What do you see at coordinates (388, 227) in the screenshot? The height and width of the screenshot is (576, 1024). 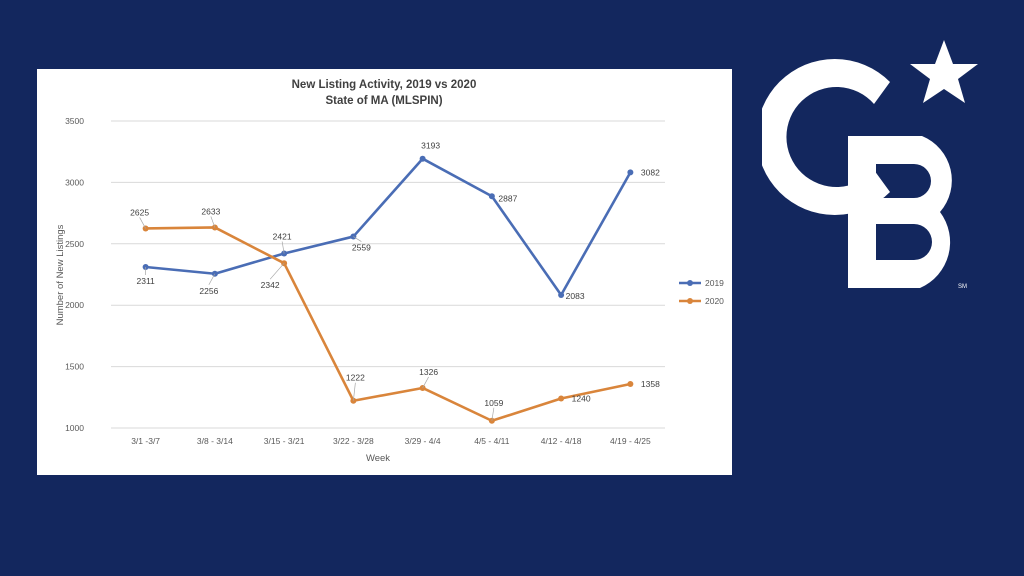 I see `series-line-2019` at bounding box center [388, 227].